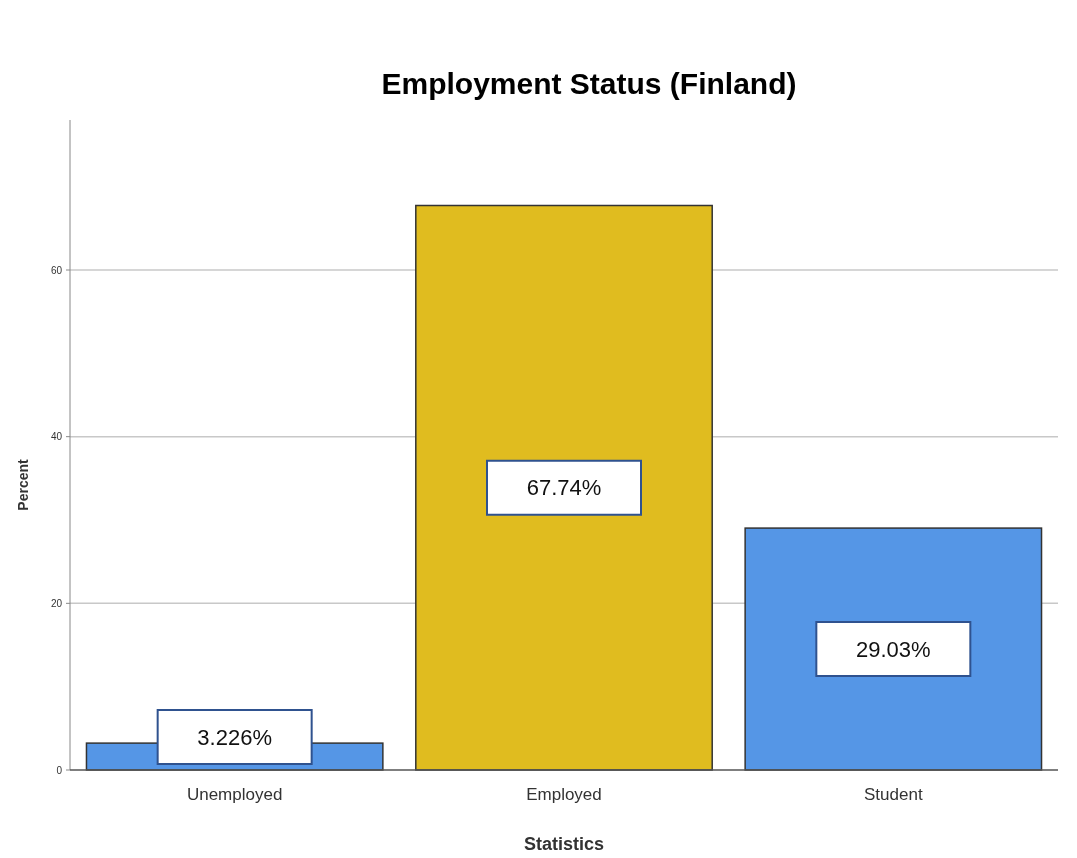 The height and width of the screenshot is (858, 1077). Describe the element at coordinates (893, 649) in the screenshot. I see `data-label: 29.03%` at that location.